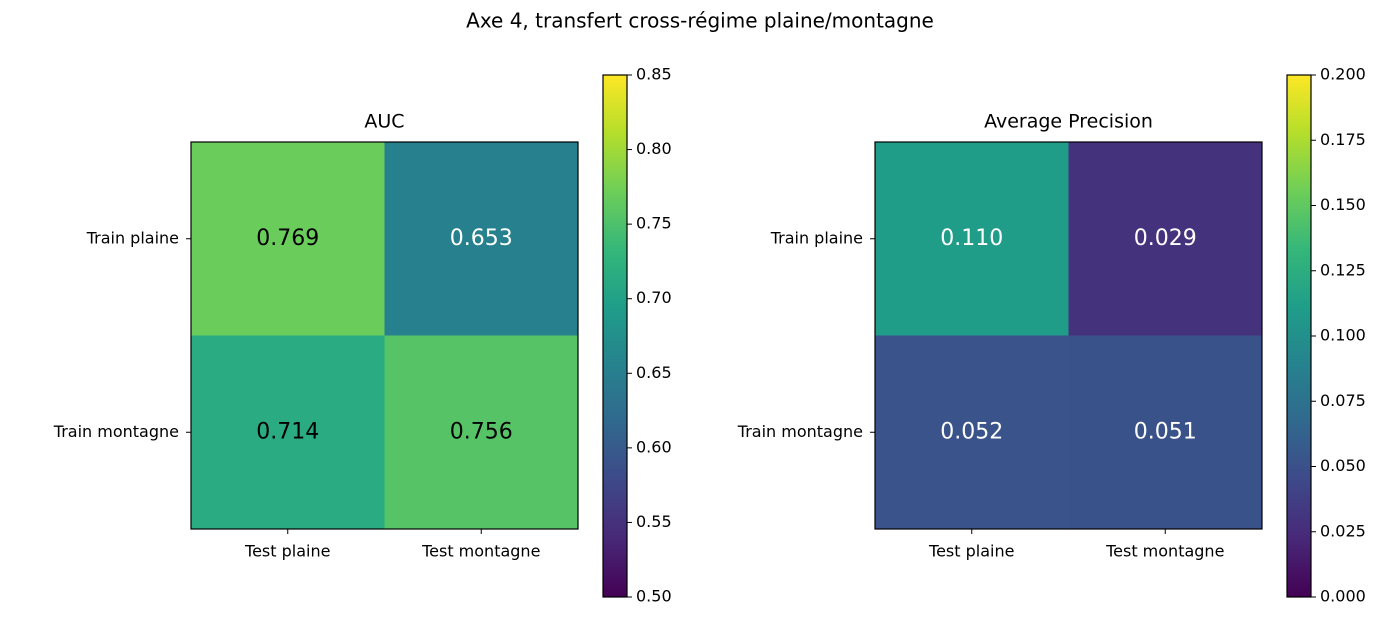  I want to click on colorbar-tick-label: 0.70, so click(654, 297).